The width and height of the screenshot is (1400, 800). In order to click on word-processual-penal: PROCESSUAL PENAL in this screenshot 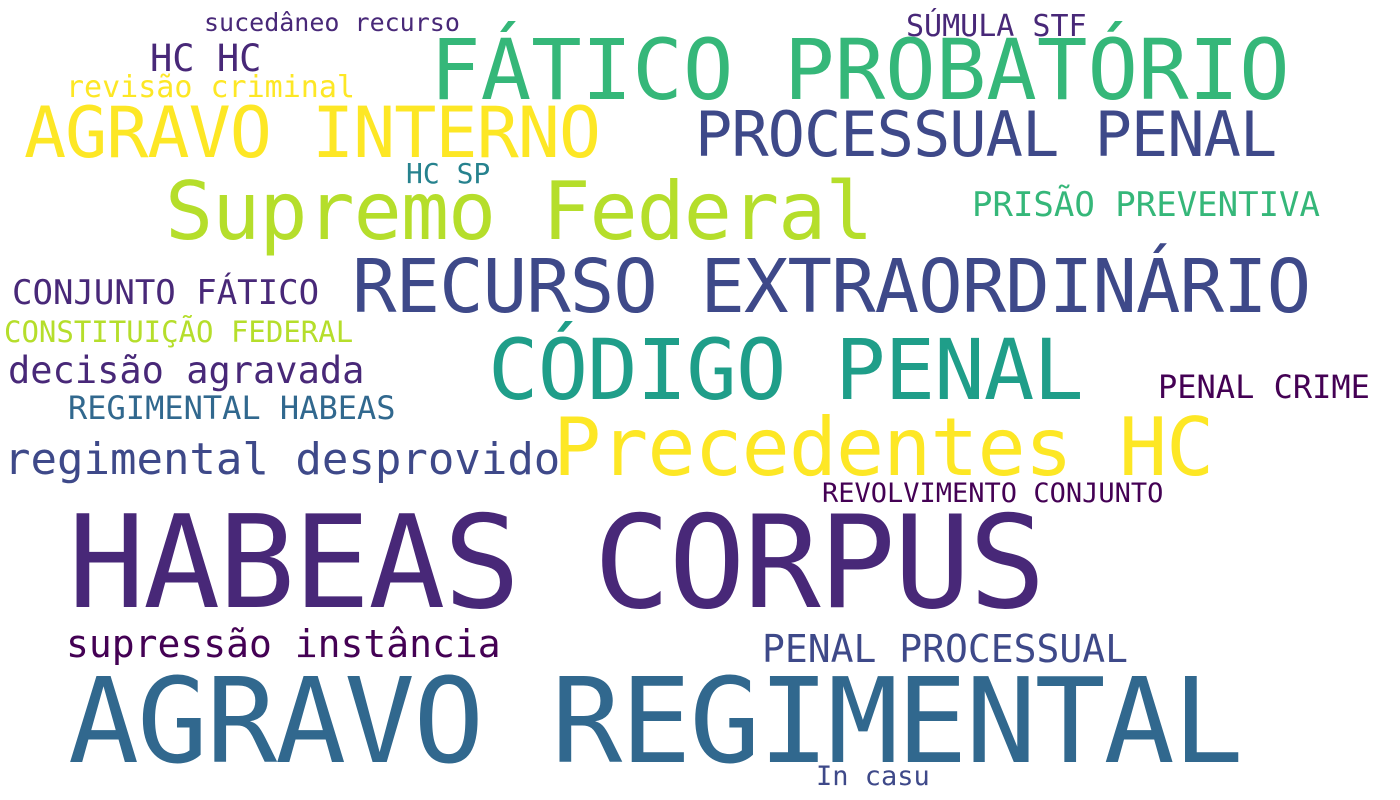, I will do `click(986, 134)`.